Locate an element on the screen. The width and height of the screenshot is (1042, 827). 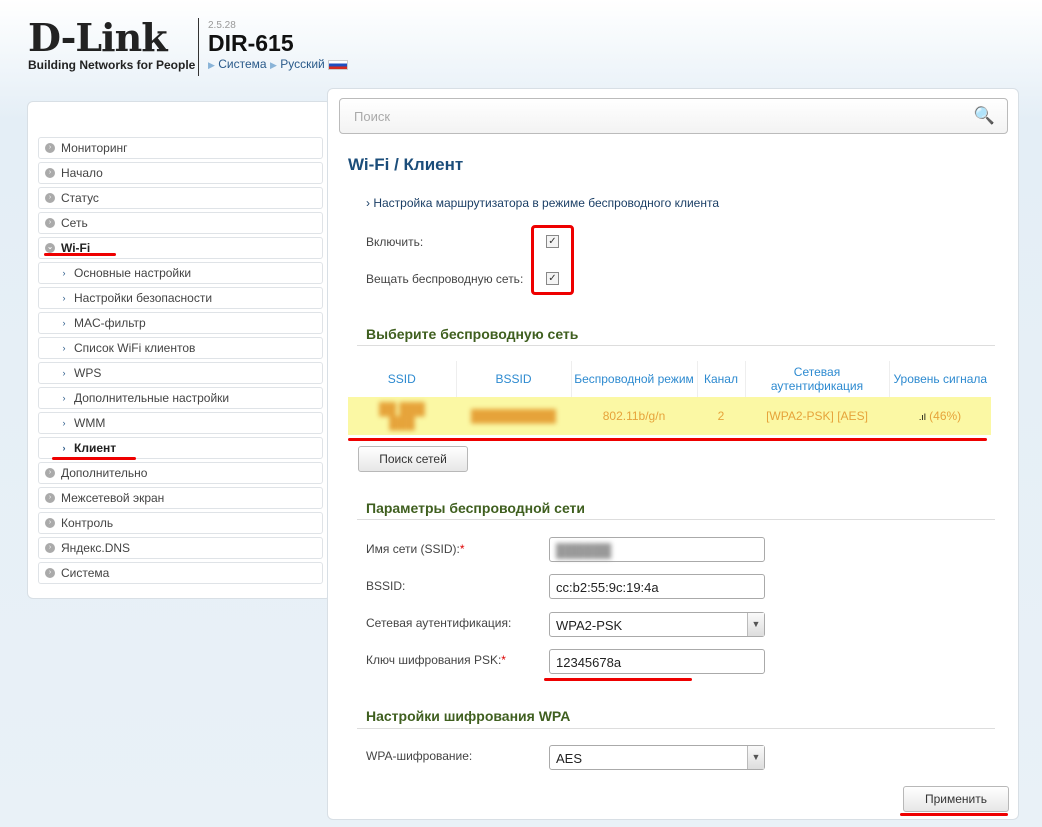
sidebar-item-label: Настройки безопасности is located at coordinates (143, 298).